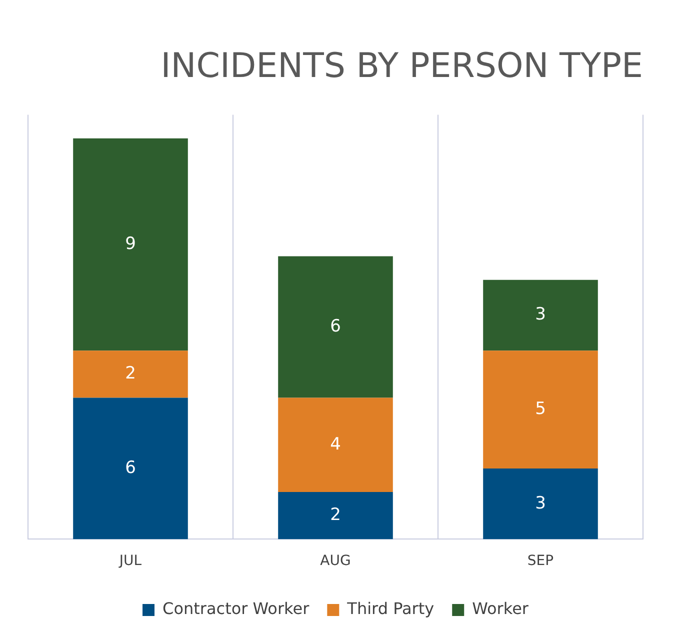  What do you see at coordinates (236, 608) in the screenshot?
I see `legend-label: Contractor Worker` at bounding box center [236, 608].